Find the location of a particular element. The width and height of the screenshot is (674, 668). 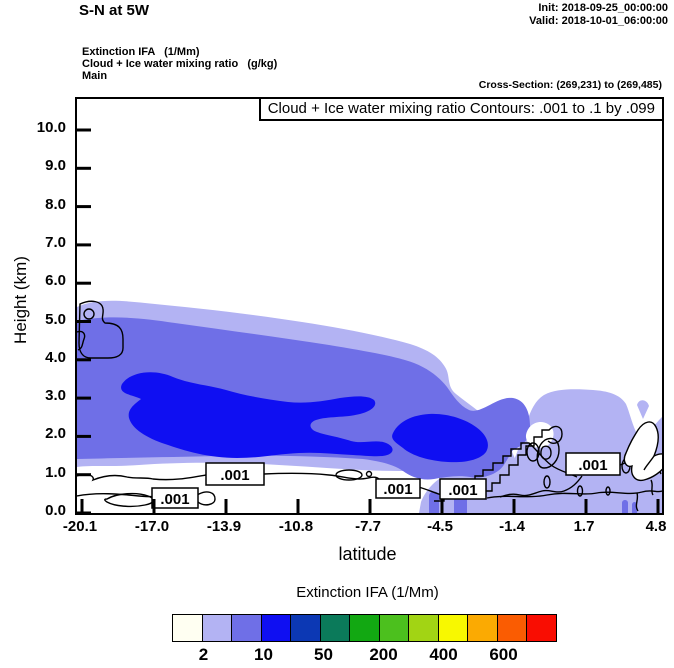

field-line-mixing-ratio: Cloud + Ice water mixing ratio (g/kg) is located at coordinates (180, 64).